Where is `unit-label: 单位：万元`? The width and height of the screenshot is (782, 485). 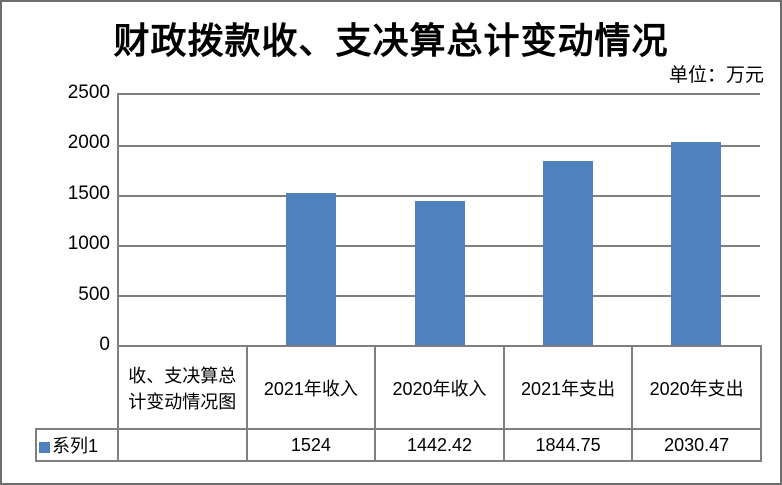 unit-label: 单位：万元 is located at coordinates (716, 75).